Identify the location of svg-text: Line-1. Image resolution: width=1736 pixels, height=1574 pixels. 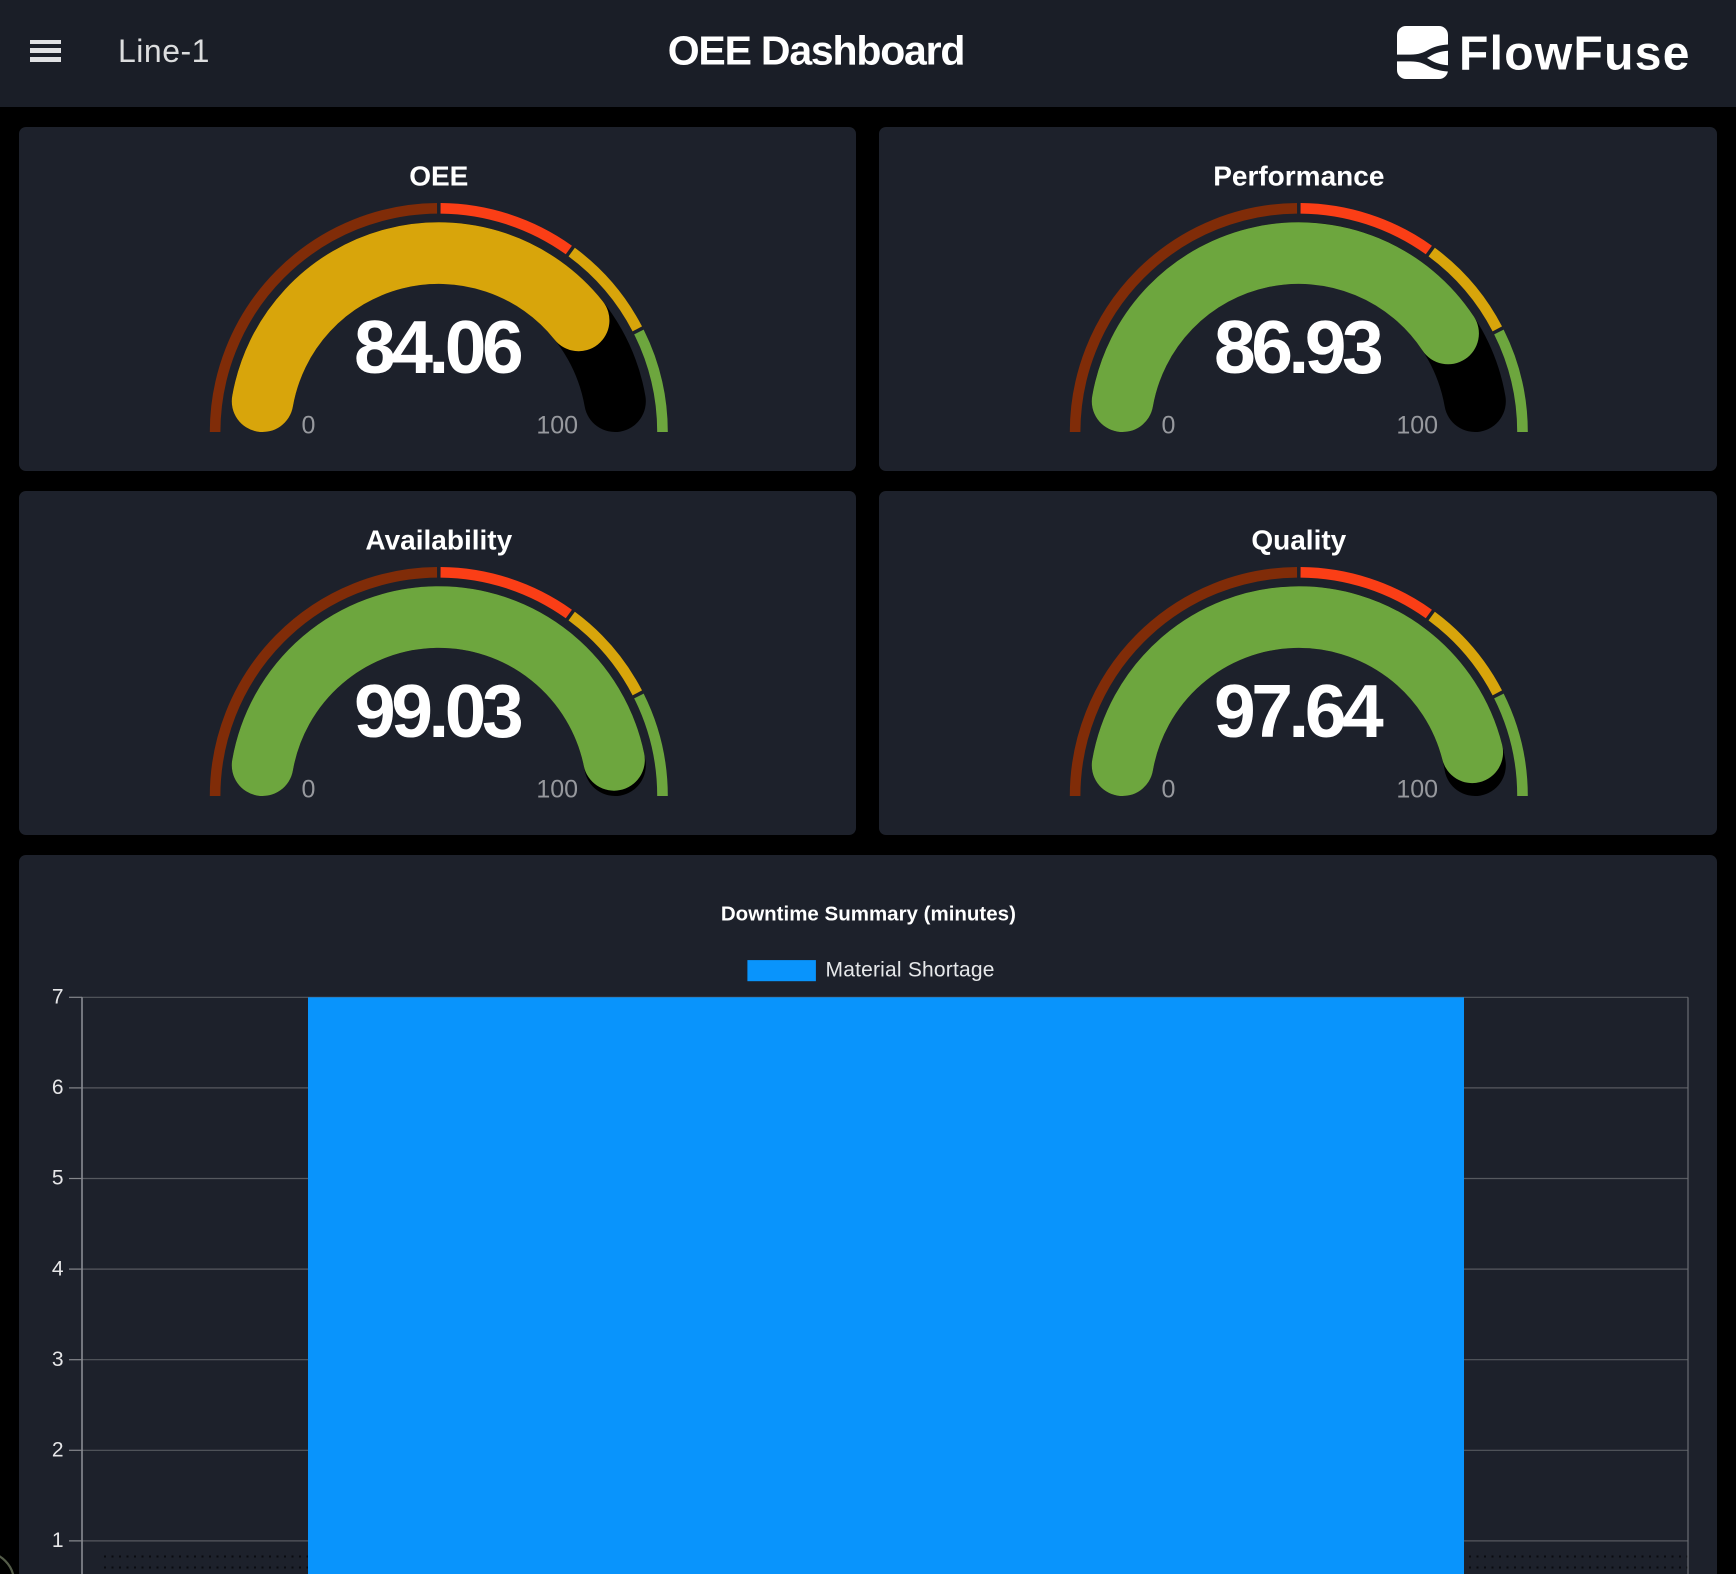
(164, 51).